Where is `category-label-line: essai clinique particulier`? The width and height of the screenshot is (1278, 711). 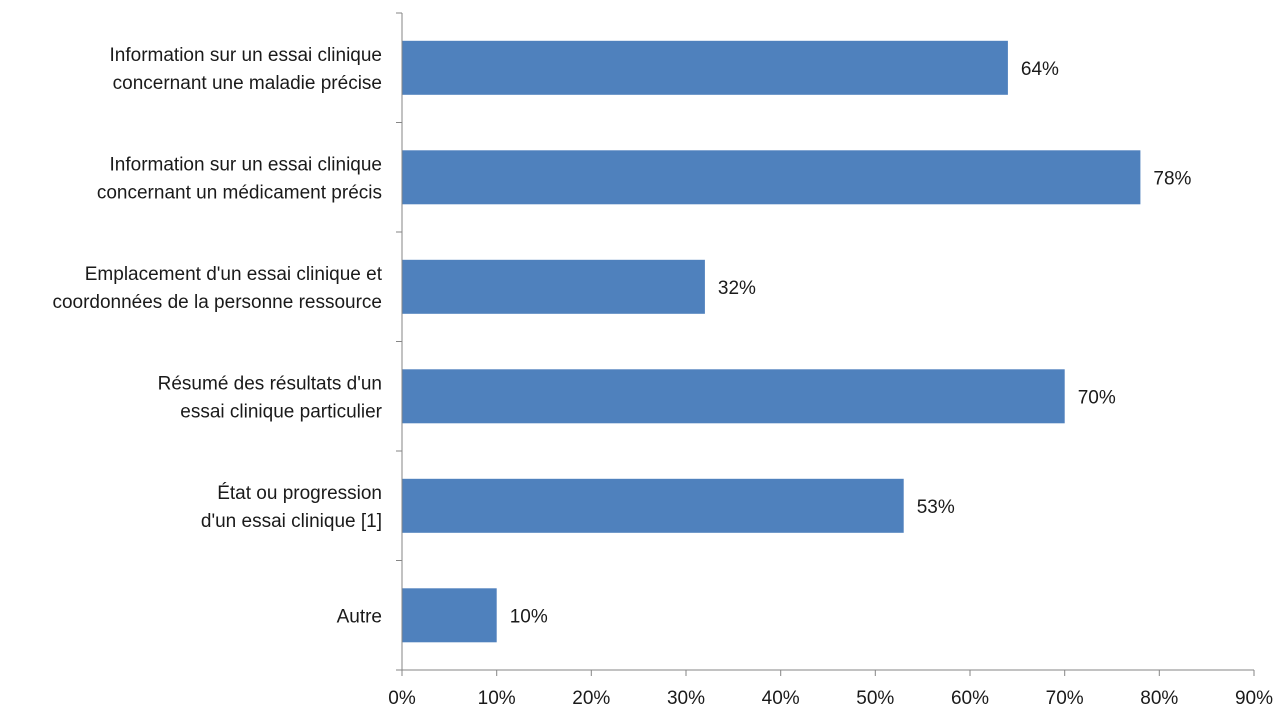 category-label-line: essai clinique particulier is located at coordinates (281, 411).